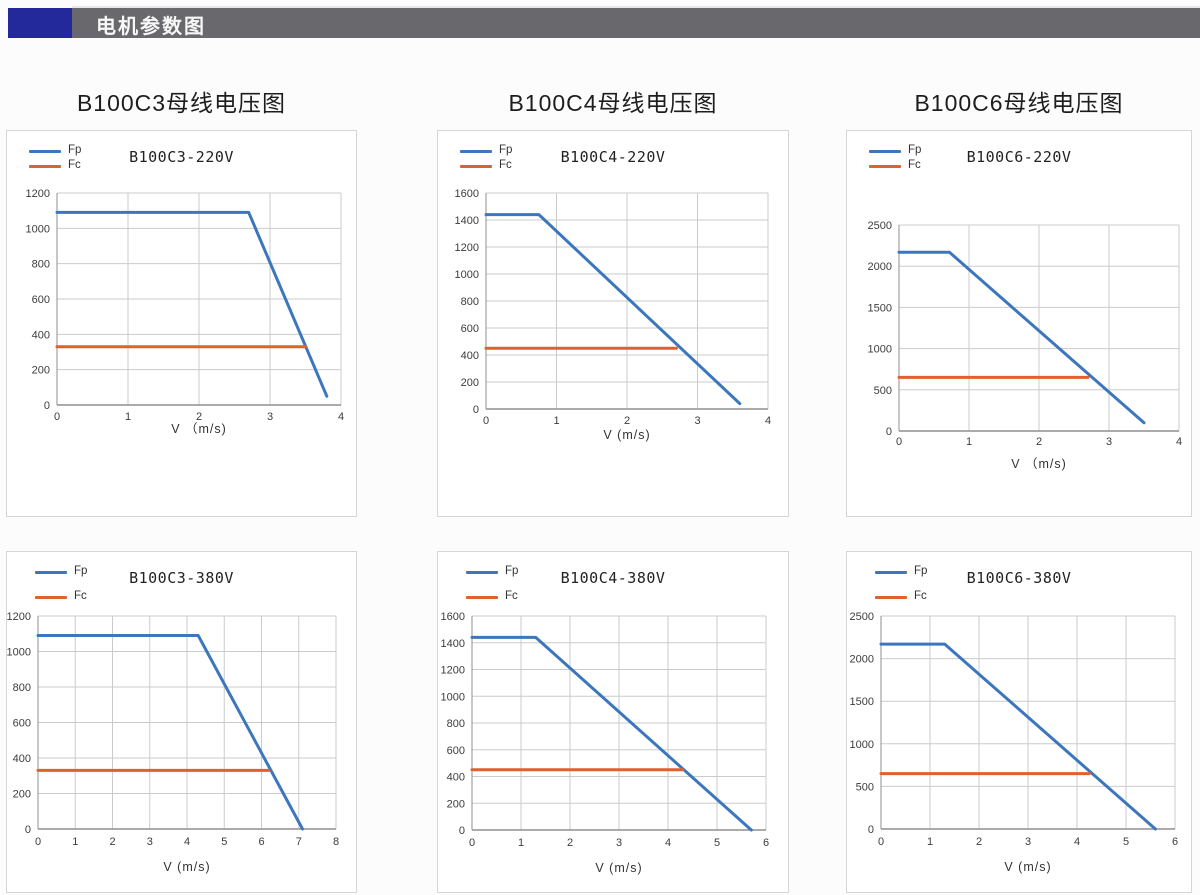 The image size is (1200, 895). What do you see at coordinates (336, 842) in the screenshot?
I see `svg-text: 8` at bounding box center [336, 842].